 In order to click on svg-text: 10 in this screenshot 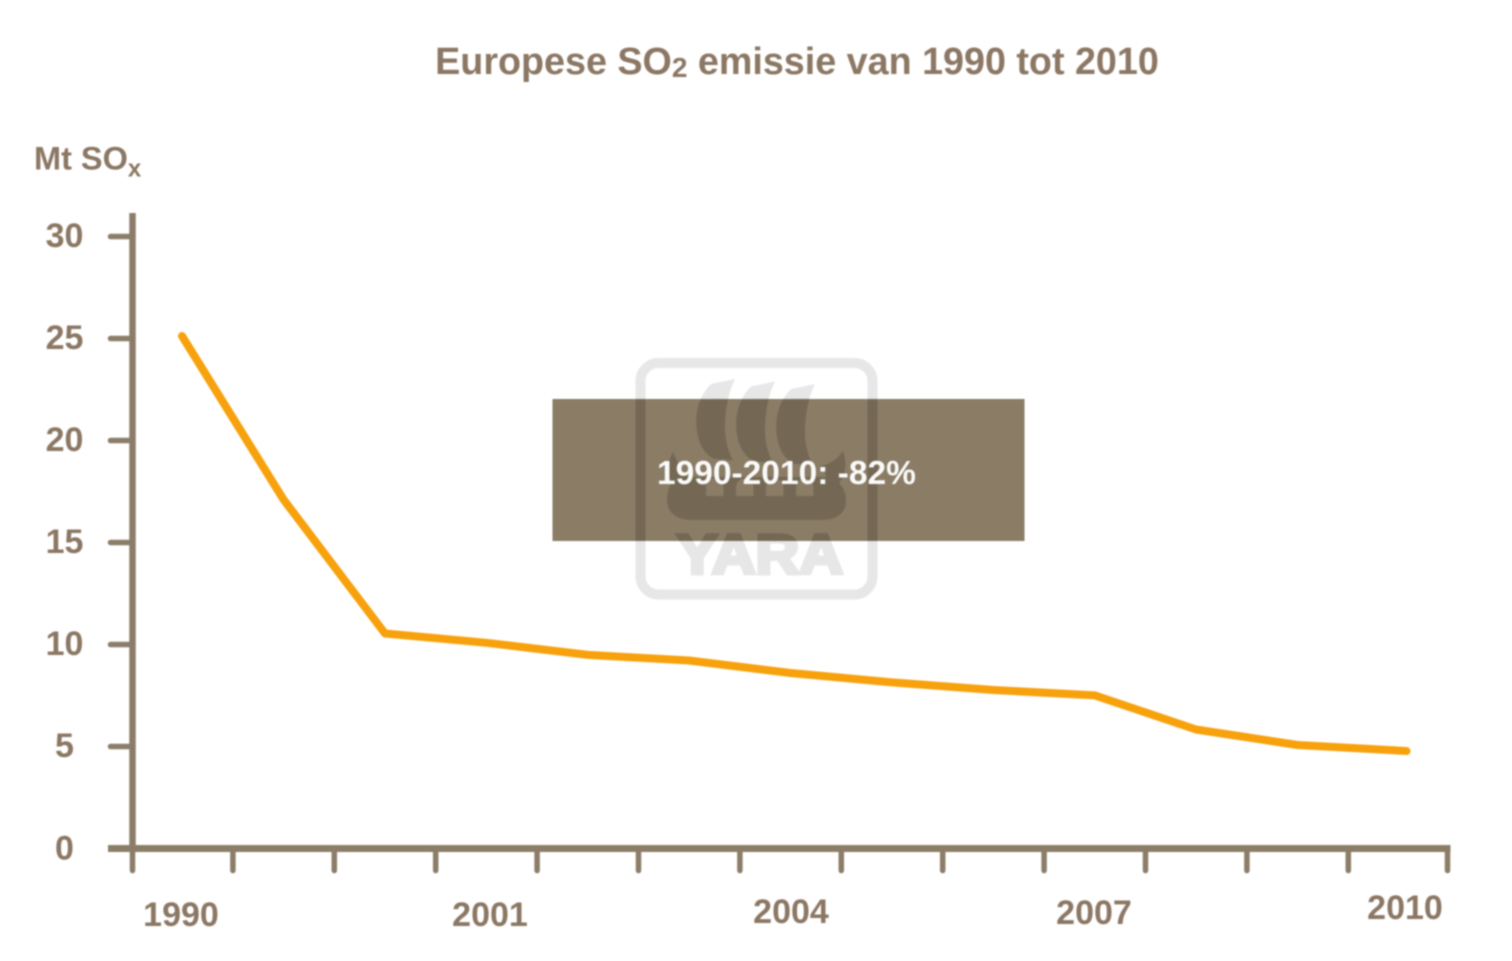, I will do `click(65, 644)`.